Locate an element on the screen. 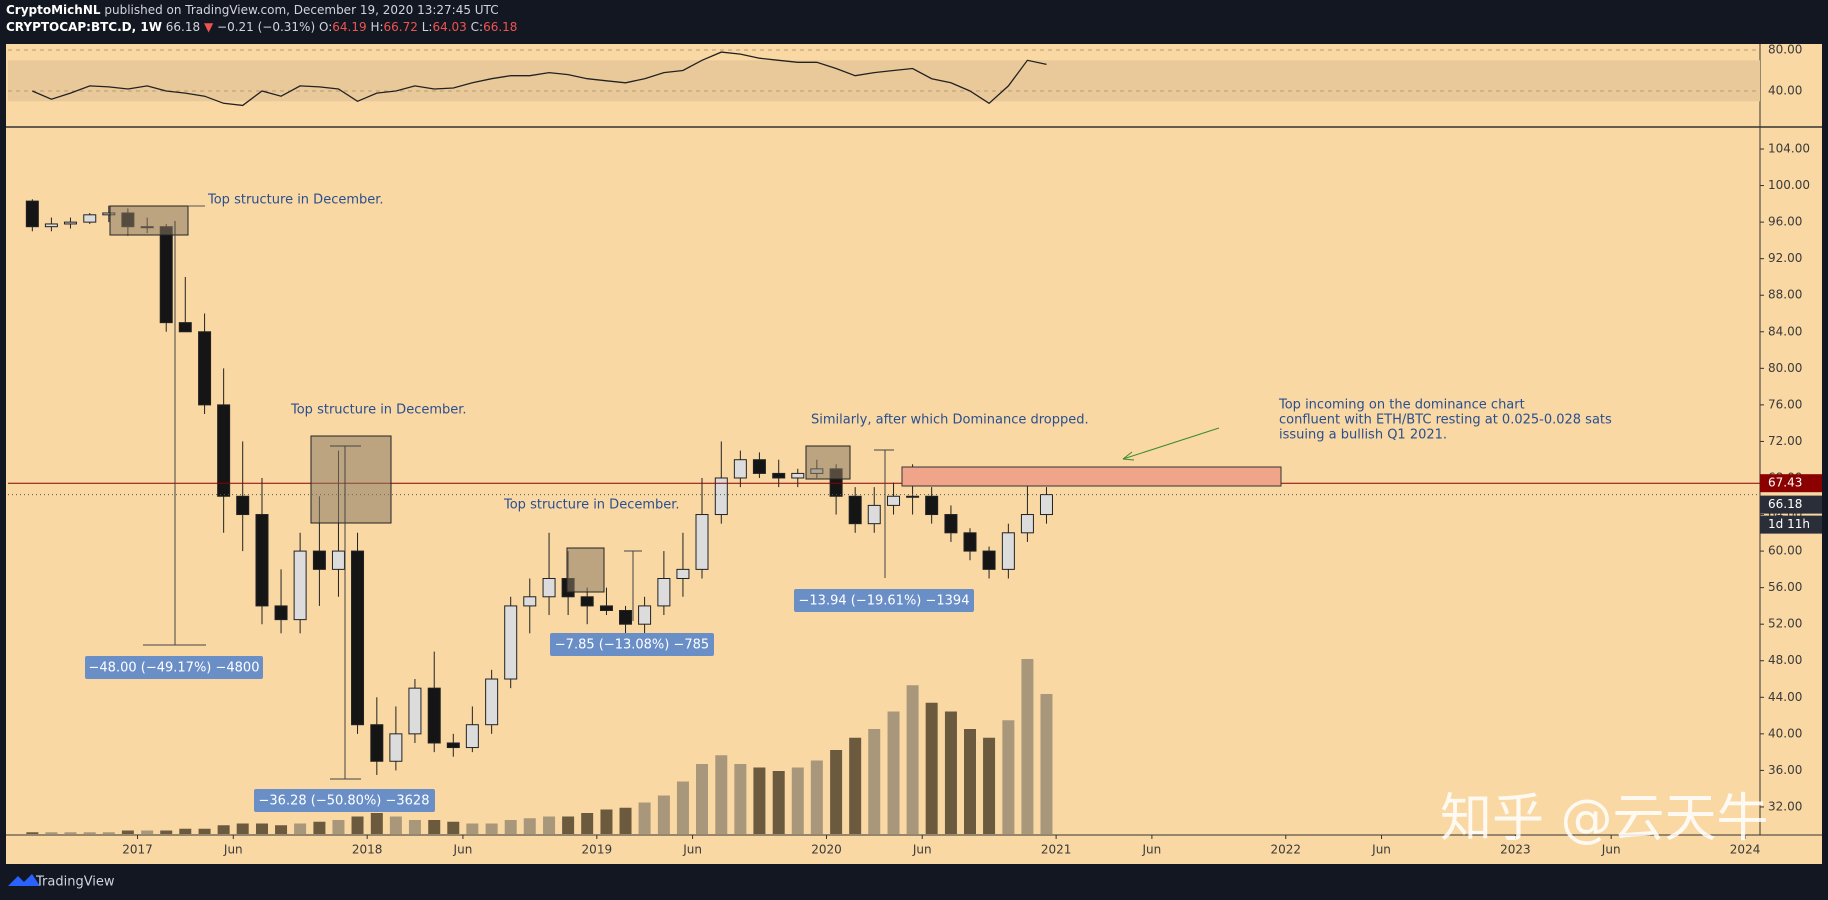  y-tick-label: 96.00 is located at coordinates (1785, 222).